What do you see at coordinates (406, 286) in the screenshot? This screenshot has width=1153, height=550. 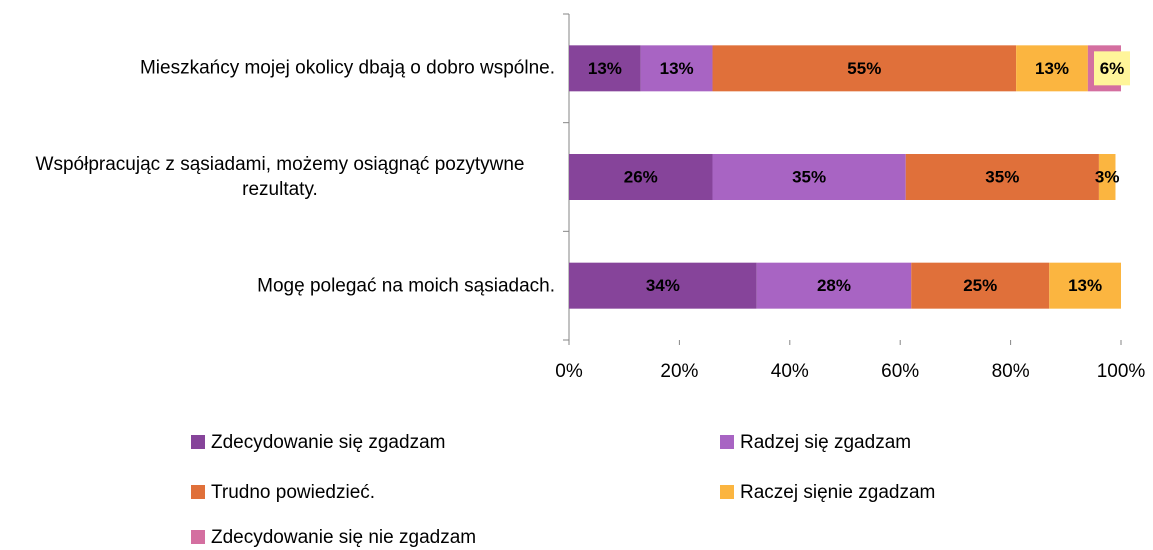 I see `category-label: Mogę polegać na moich sąsiadach.` at bounding box center [406, 286].